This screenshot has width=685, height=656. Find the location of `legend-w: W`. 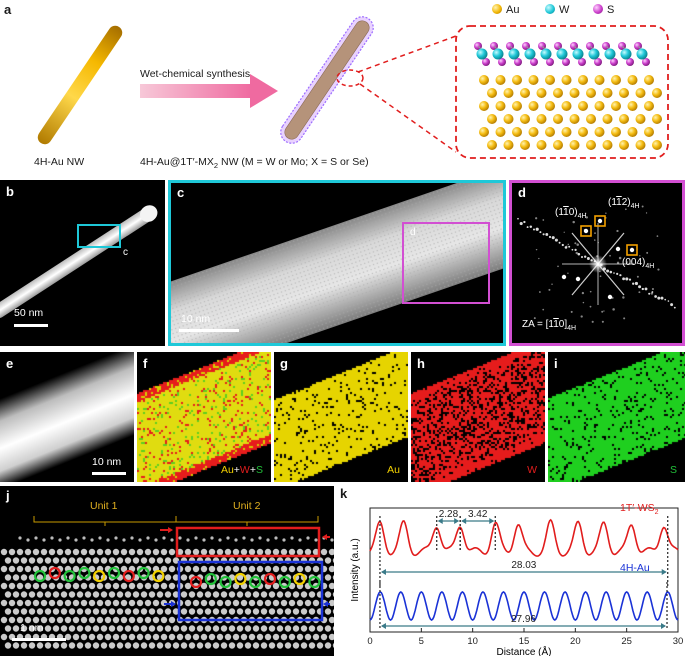

legend-w: W is located at coordinates (557, 10).